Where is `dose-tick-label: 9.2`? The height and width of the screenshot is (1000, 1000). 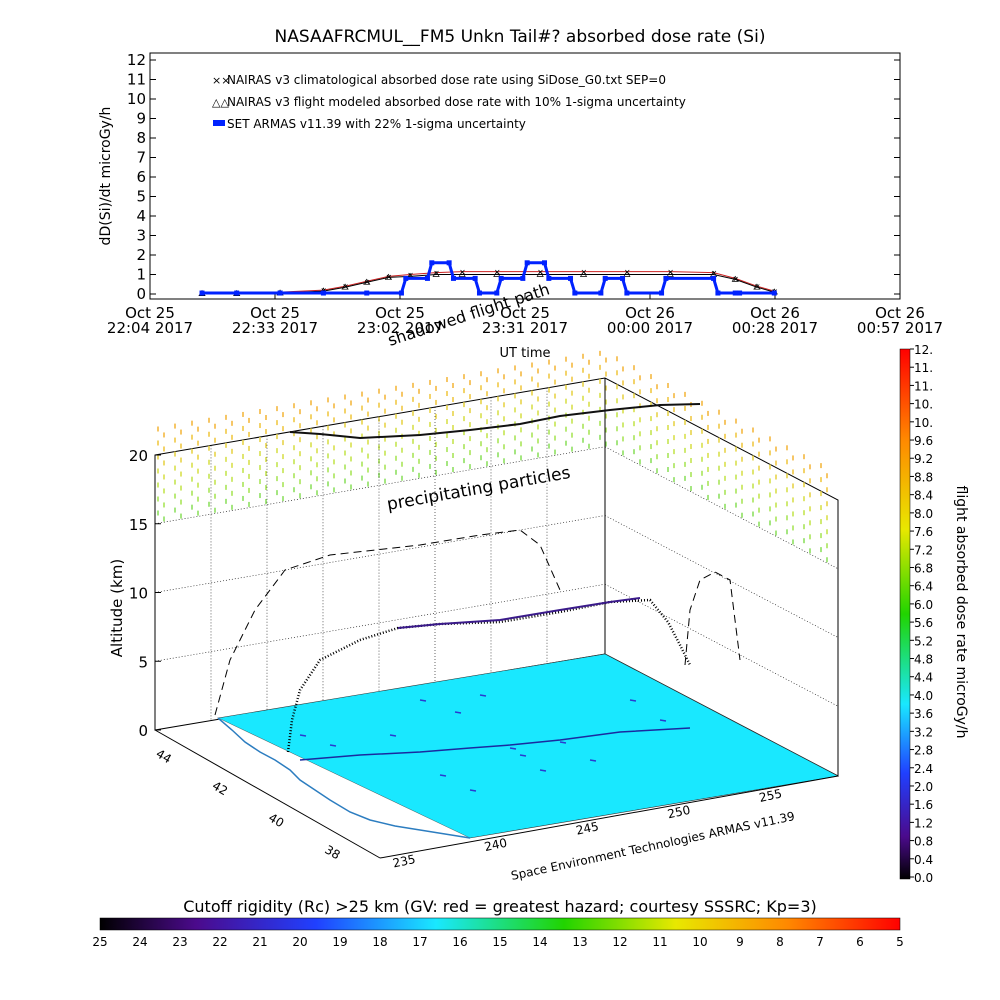
dose-tick-label: 9.2 is located at coordinates (923, 459).